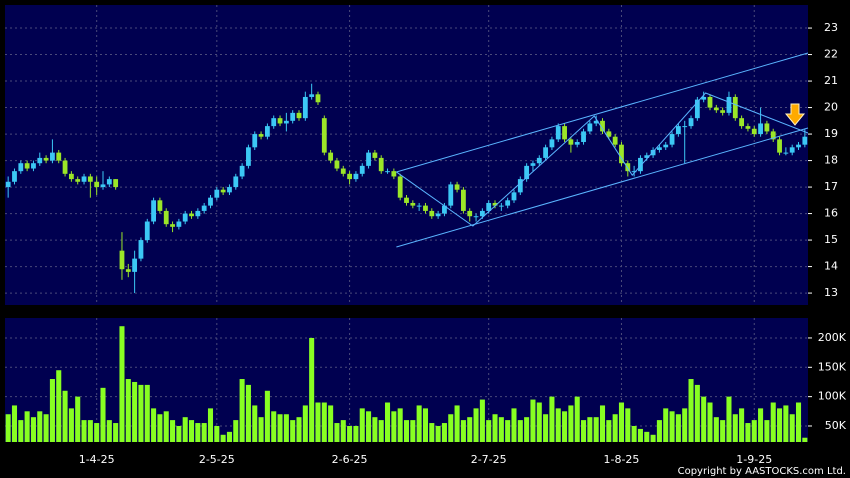  Describe the element at coordinates (831, 186) in the screenshot. I see `y-tick-label: 17` at that location.